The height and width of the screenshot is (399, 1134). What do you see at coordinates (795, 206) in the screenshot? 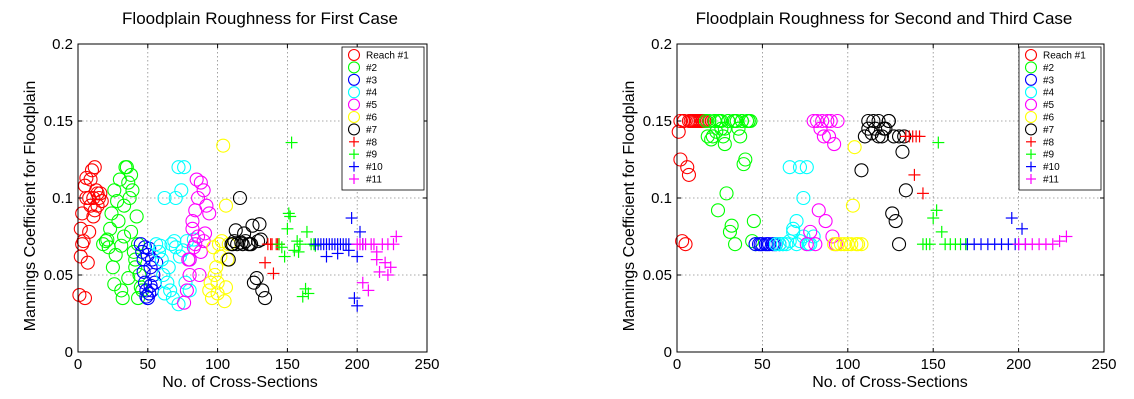
I see `series--4` at bounding box center [795, 206].